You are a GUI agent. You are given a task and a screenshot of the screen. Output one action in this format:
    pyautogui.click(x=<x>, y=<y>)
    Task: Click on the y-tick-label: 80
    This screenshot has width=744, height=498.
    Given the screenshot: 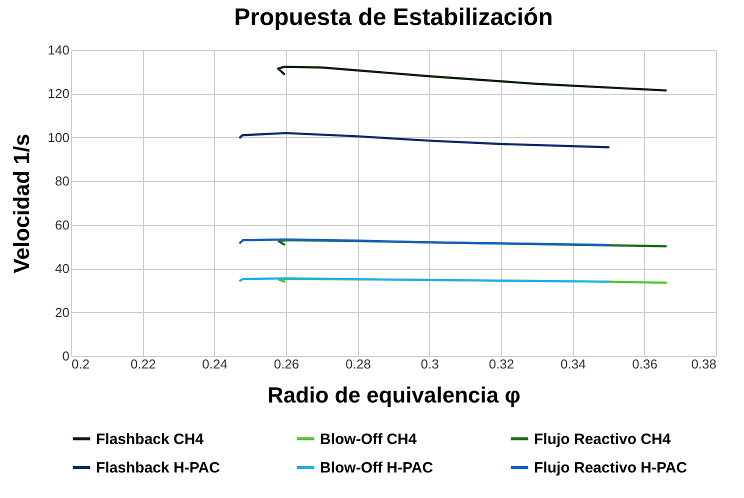 What is the action you would take?
    pyautogui.click(x=62, y=181)
    